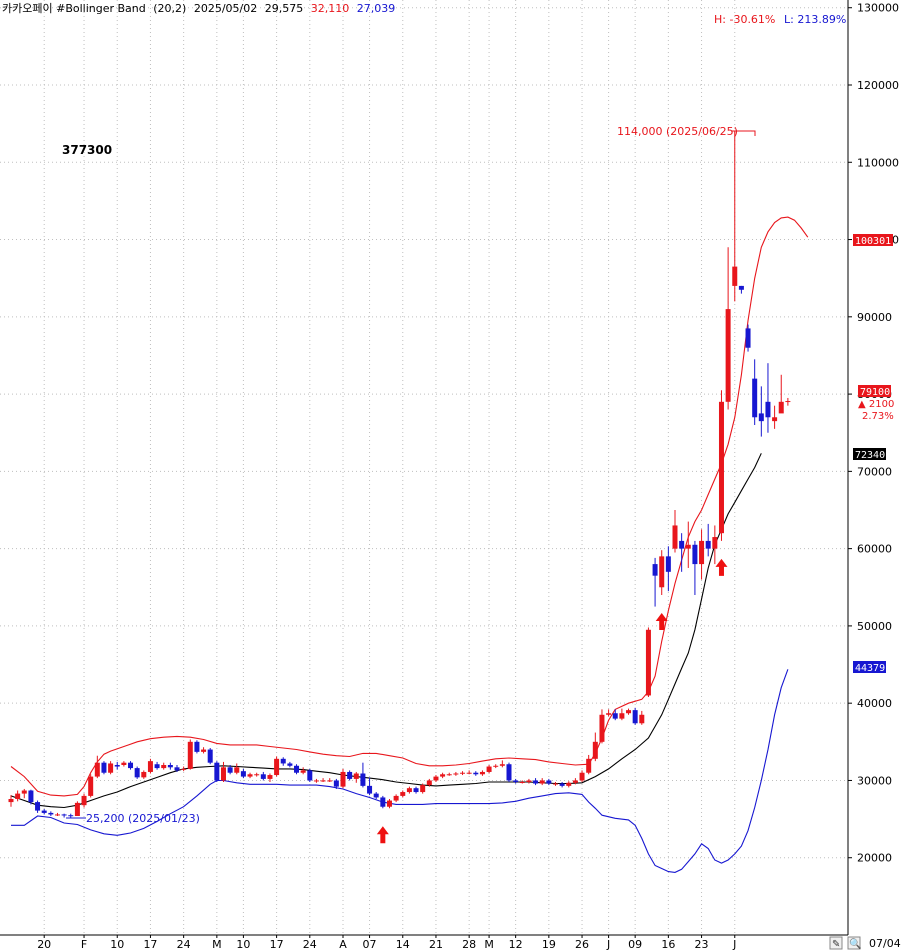 The width and height of the screenshot is (905, 951). I want to click on y-tick-label: 20000, so click(874, 858).